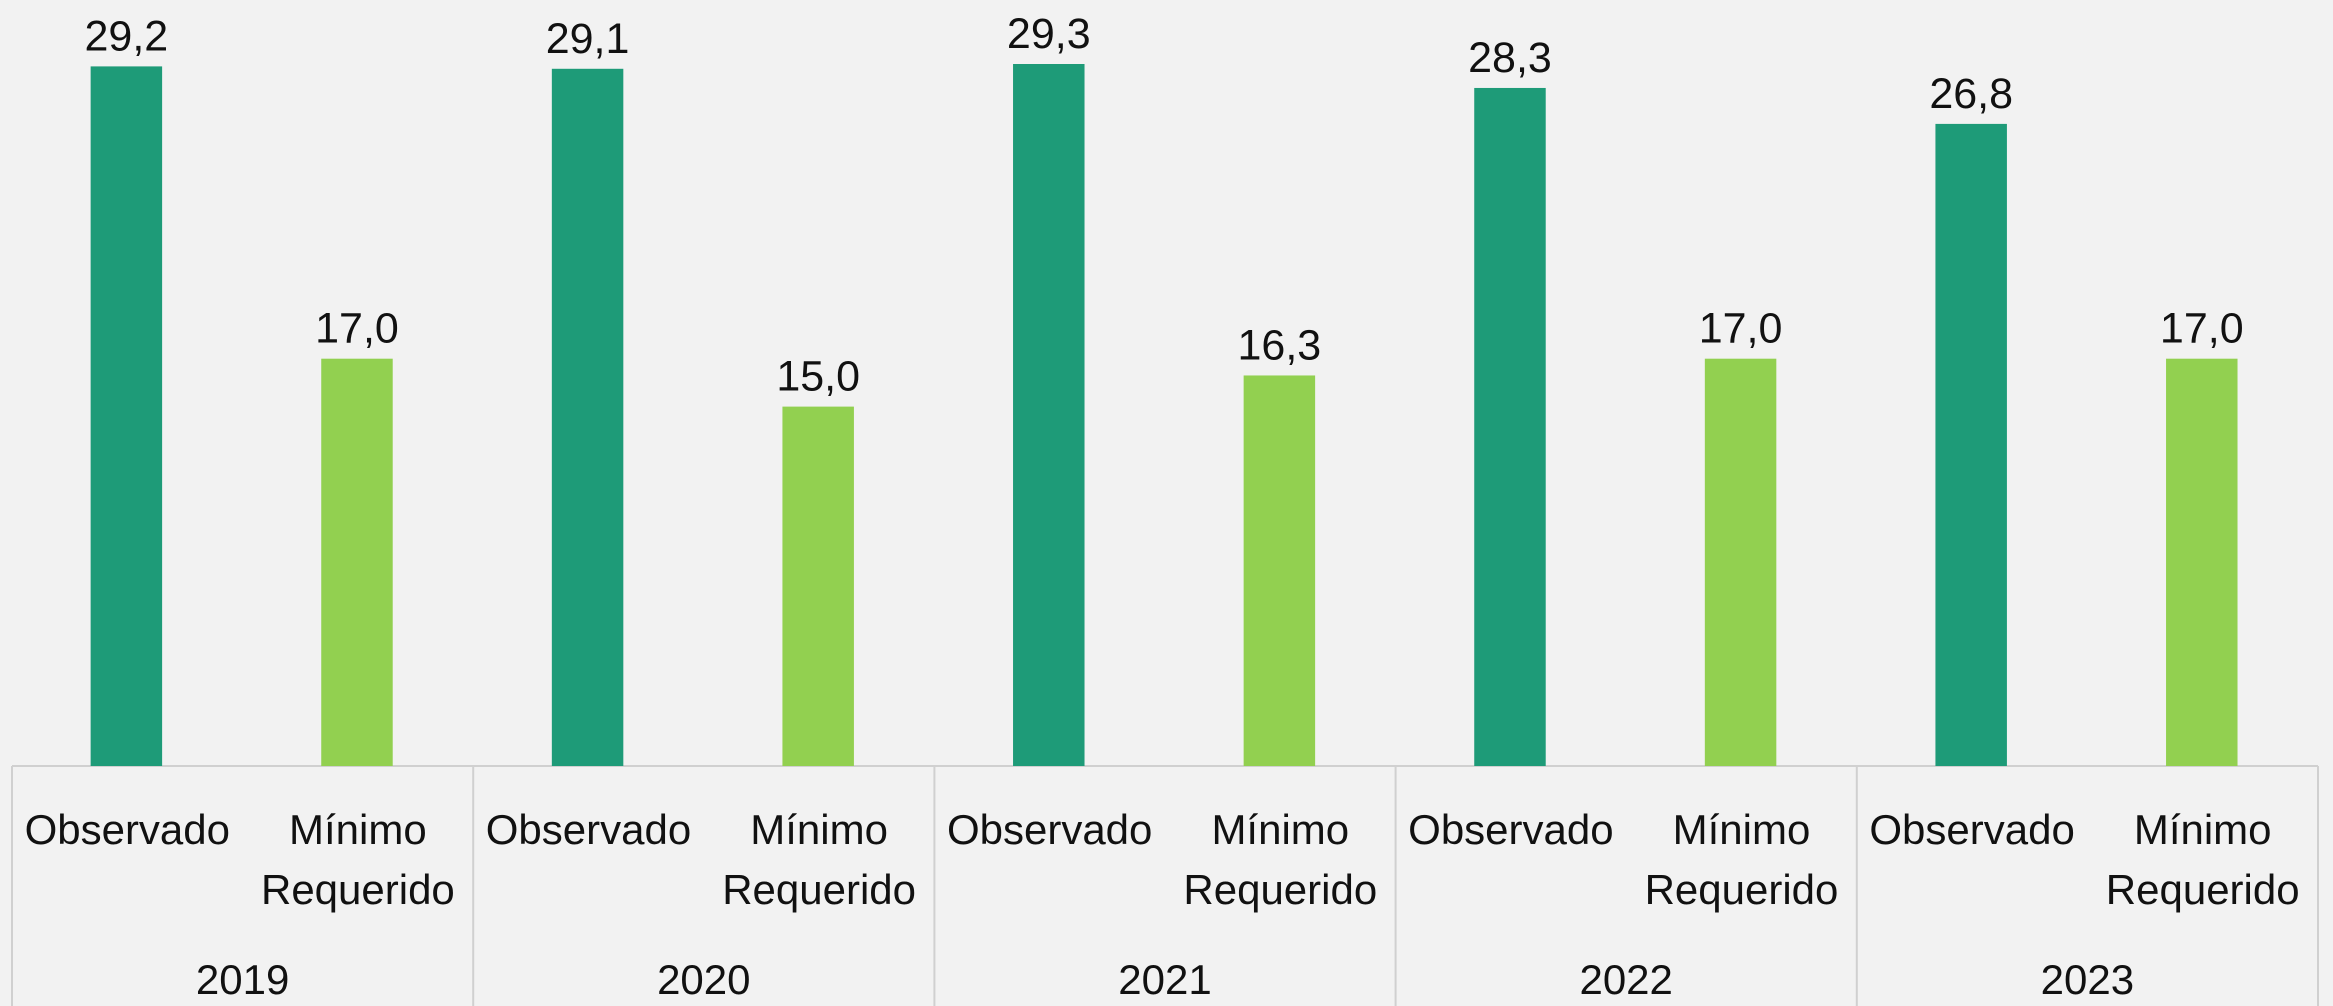  I want to click on value-label: 15,0, so click(818, 377).